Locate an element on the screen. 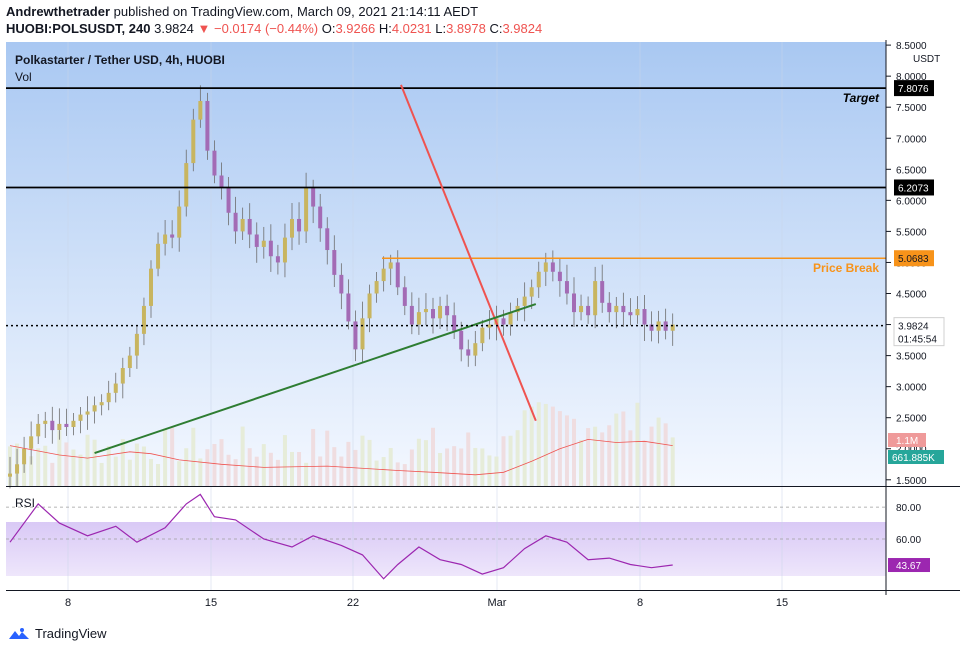 The image size is (969, 653). price-tick-label: 2.5000 is located at coordinates (911, 419).